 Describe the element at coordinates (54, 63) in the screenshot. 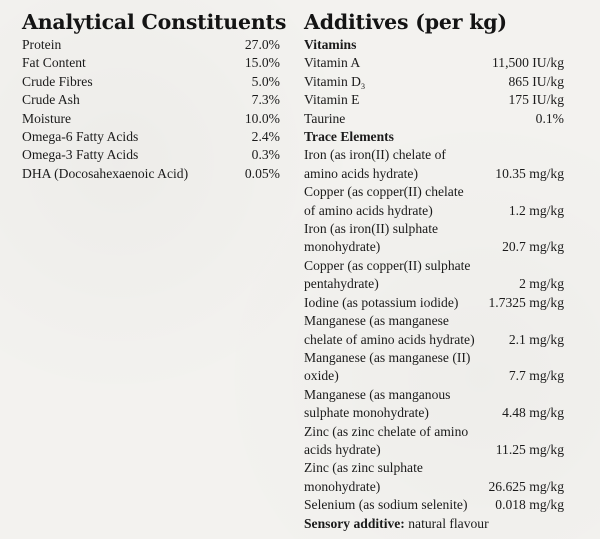

I see `constituent-label: Fat Content` at that location.